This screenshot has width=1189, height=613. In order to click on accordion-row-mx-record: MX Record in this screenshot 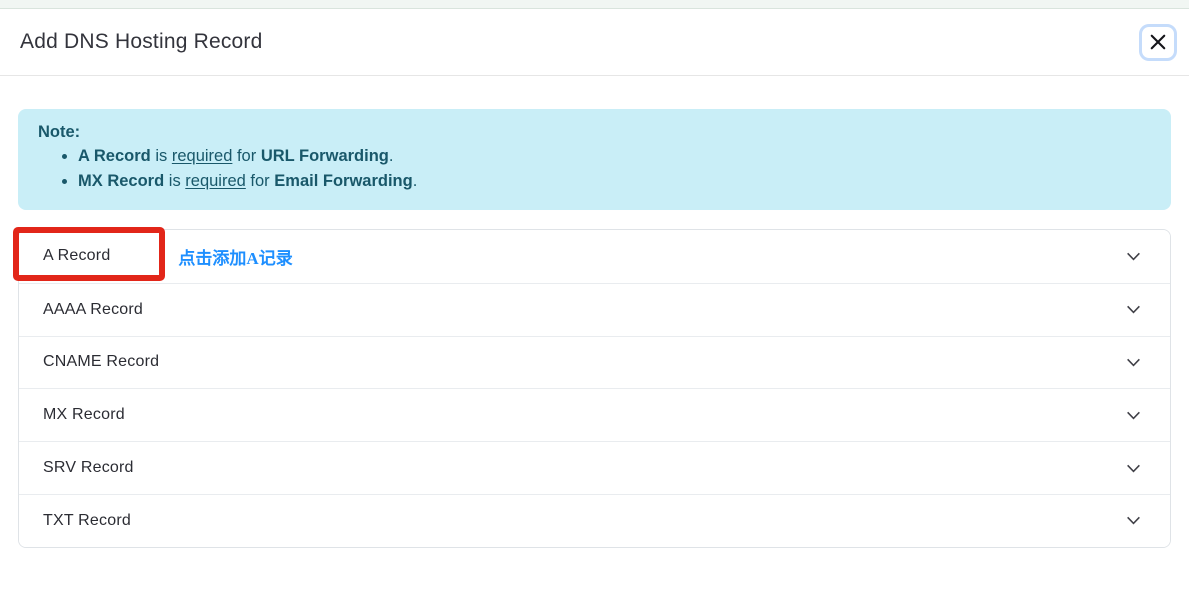, I will do `click(594, 415)`.